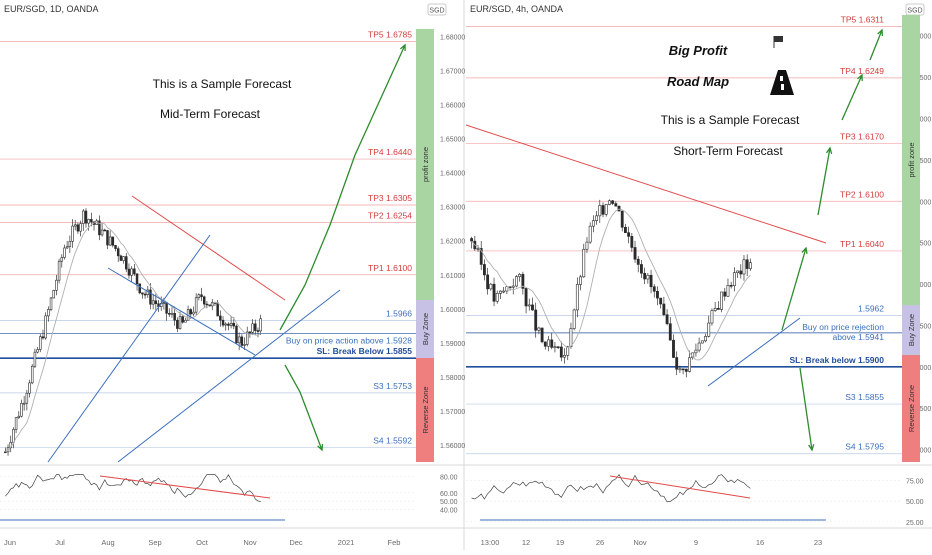 The height and width of the screenshot is (555, 932). I want to click on level-label: TP1 1.6040, so click(862, 244).